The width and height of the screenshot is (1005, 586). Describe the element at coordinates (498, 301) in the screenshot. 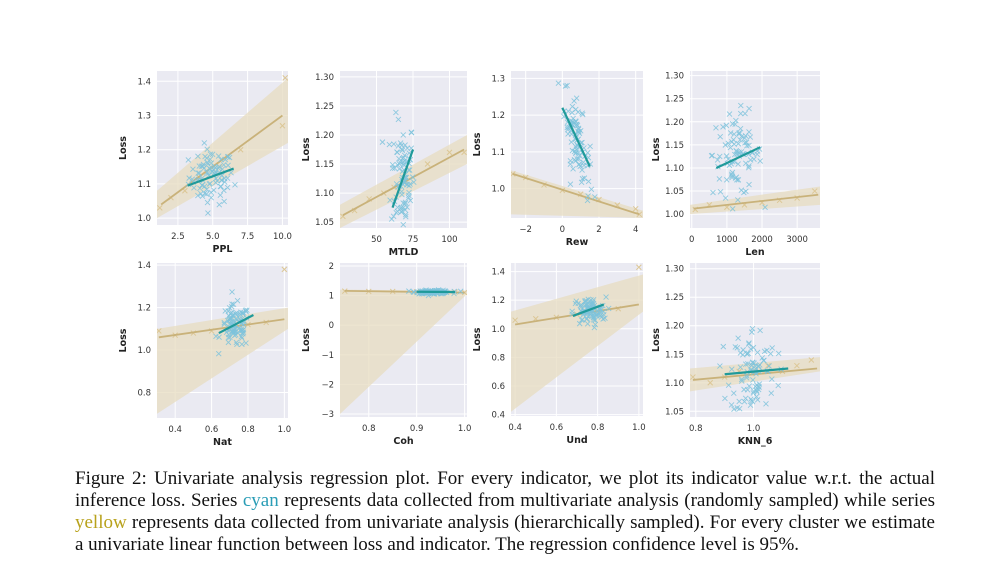

I see `y-tick-label: 1.2` at that location.